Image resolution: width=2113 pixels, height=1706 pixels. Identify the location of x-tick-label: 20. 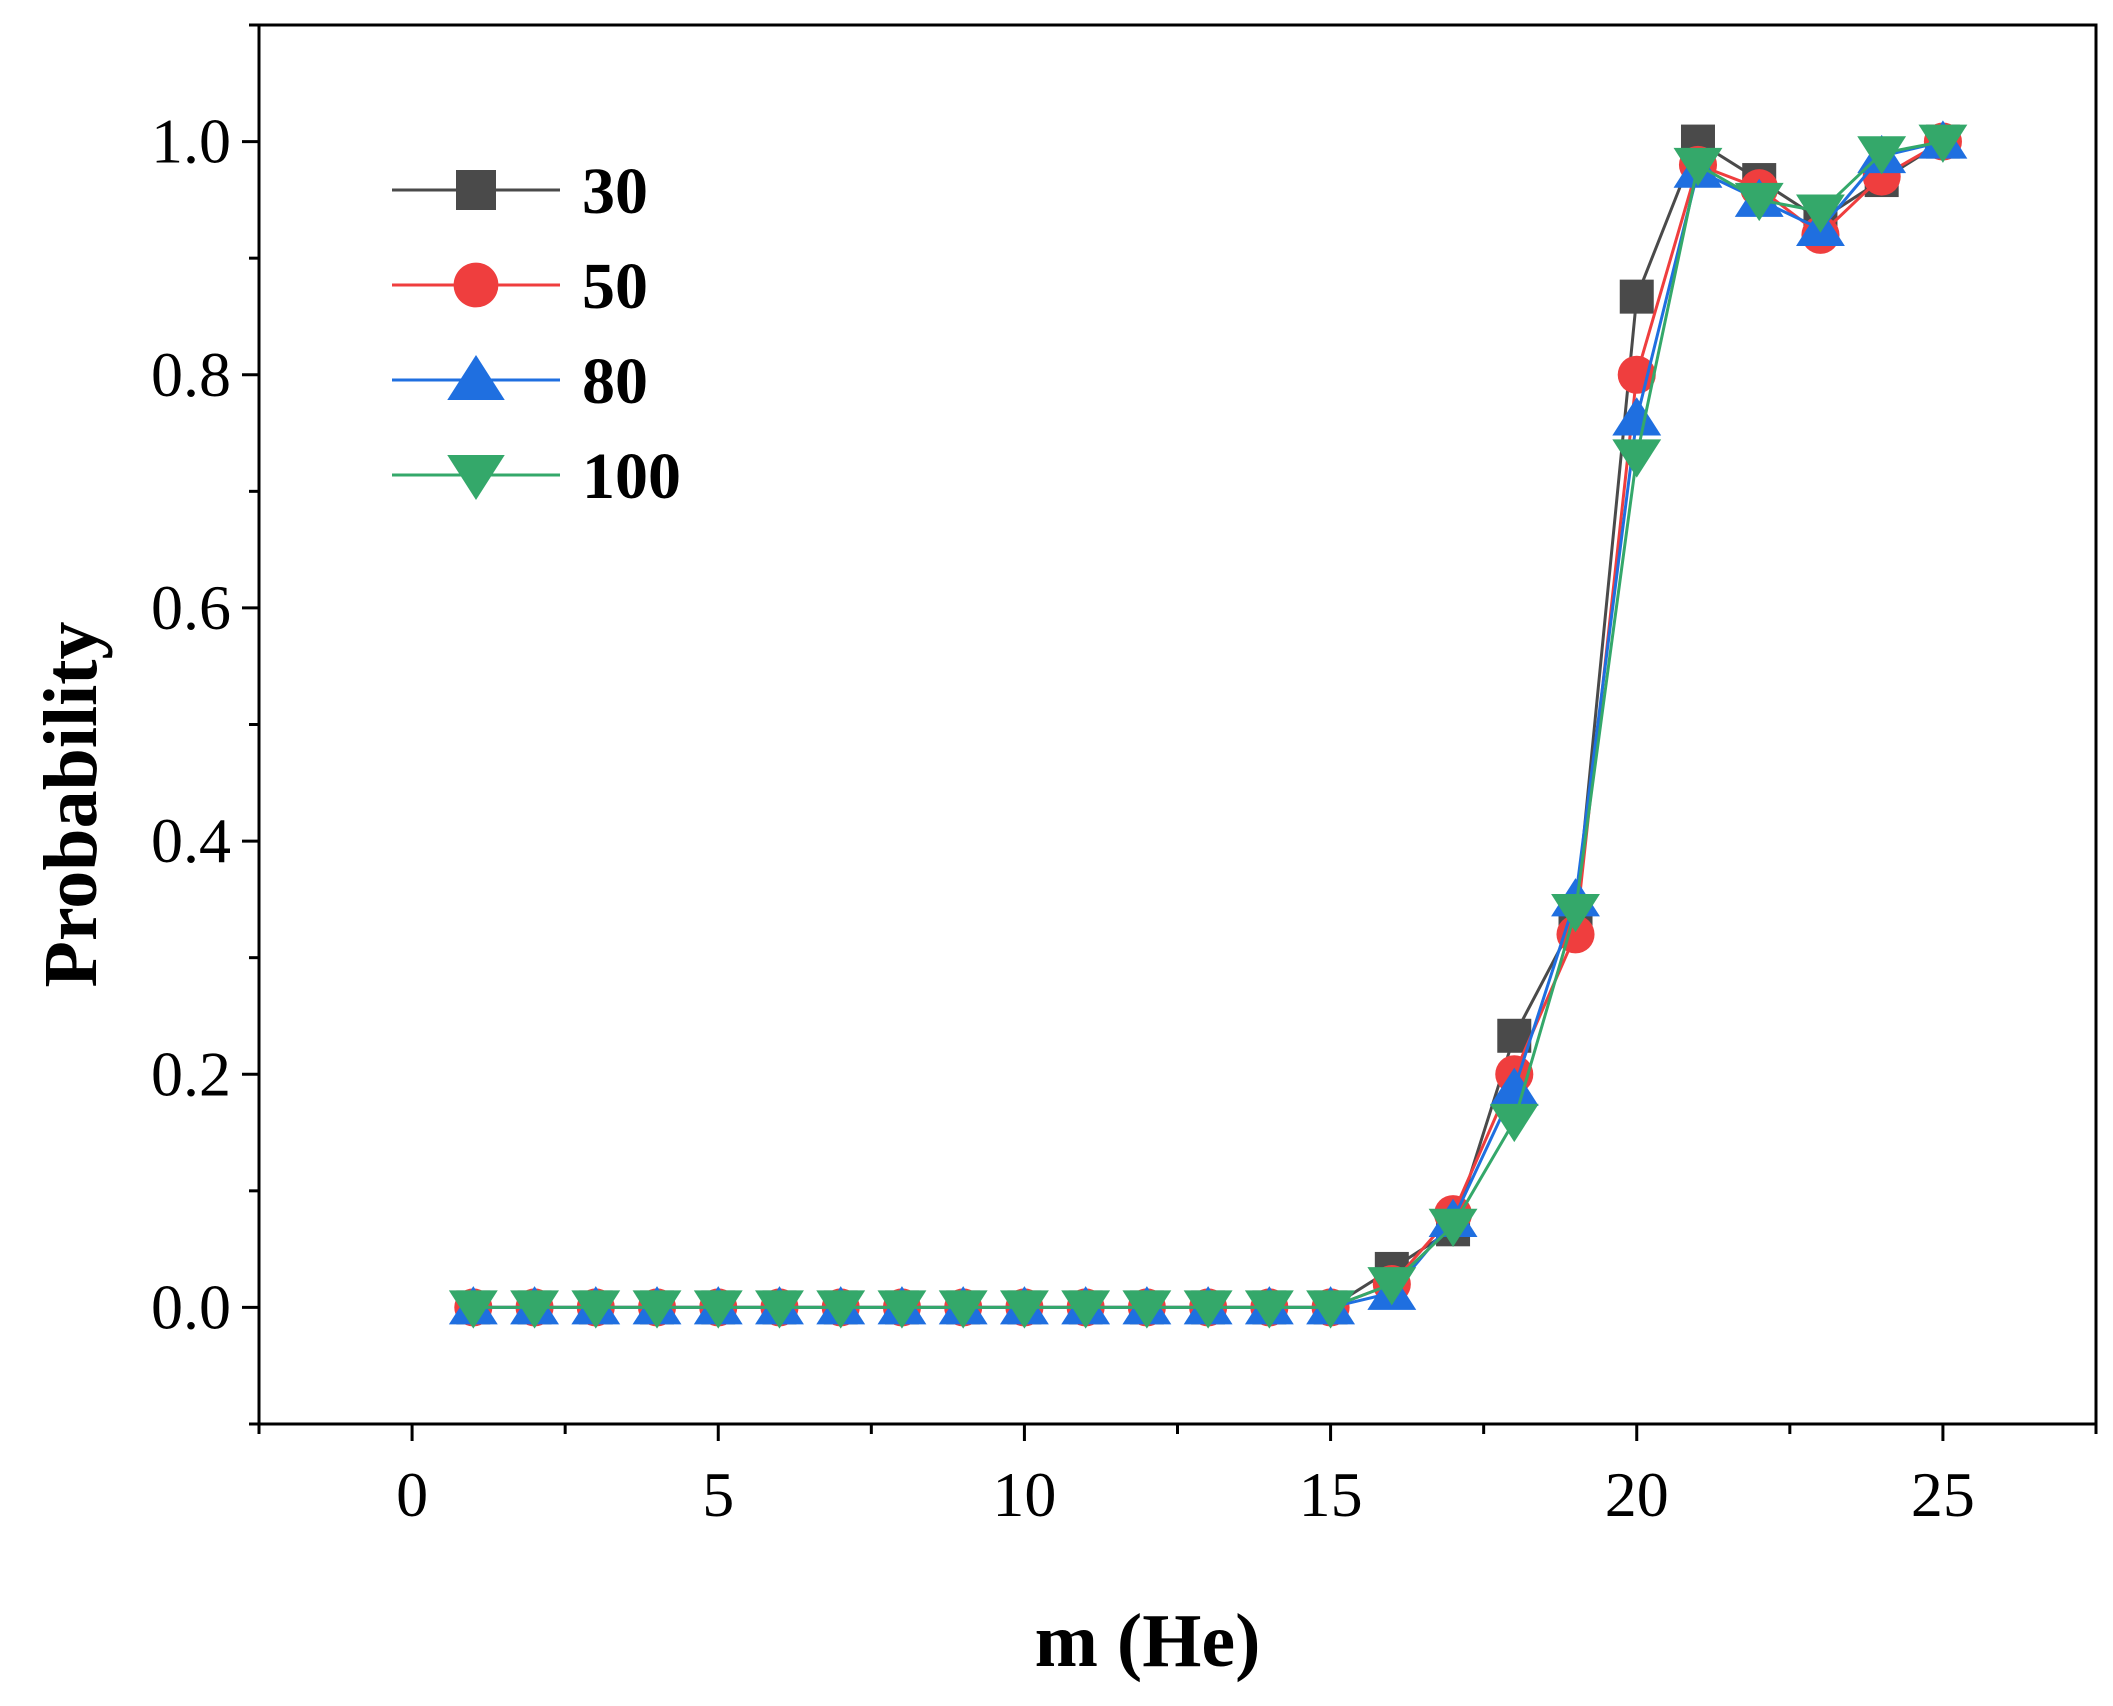
(1637, 1494).